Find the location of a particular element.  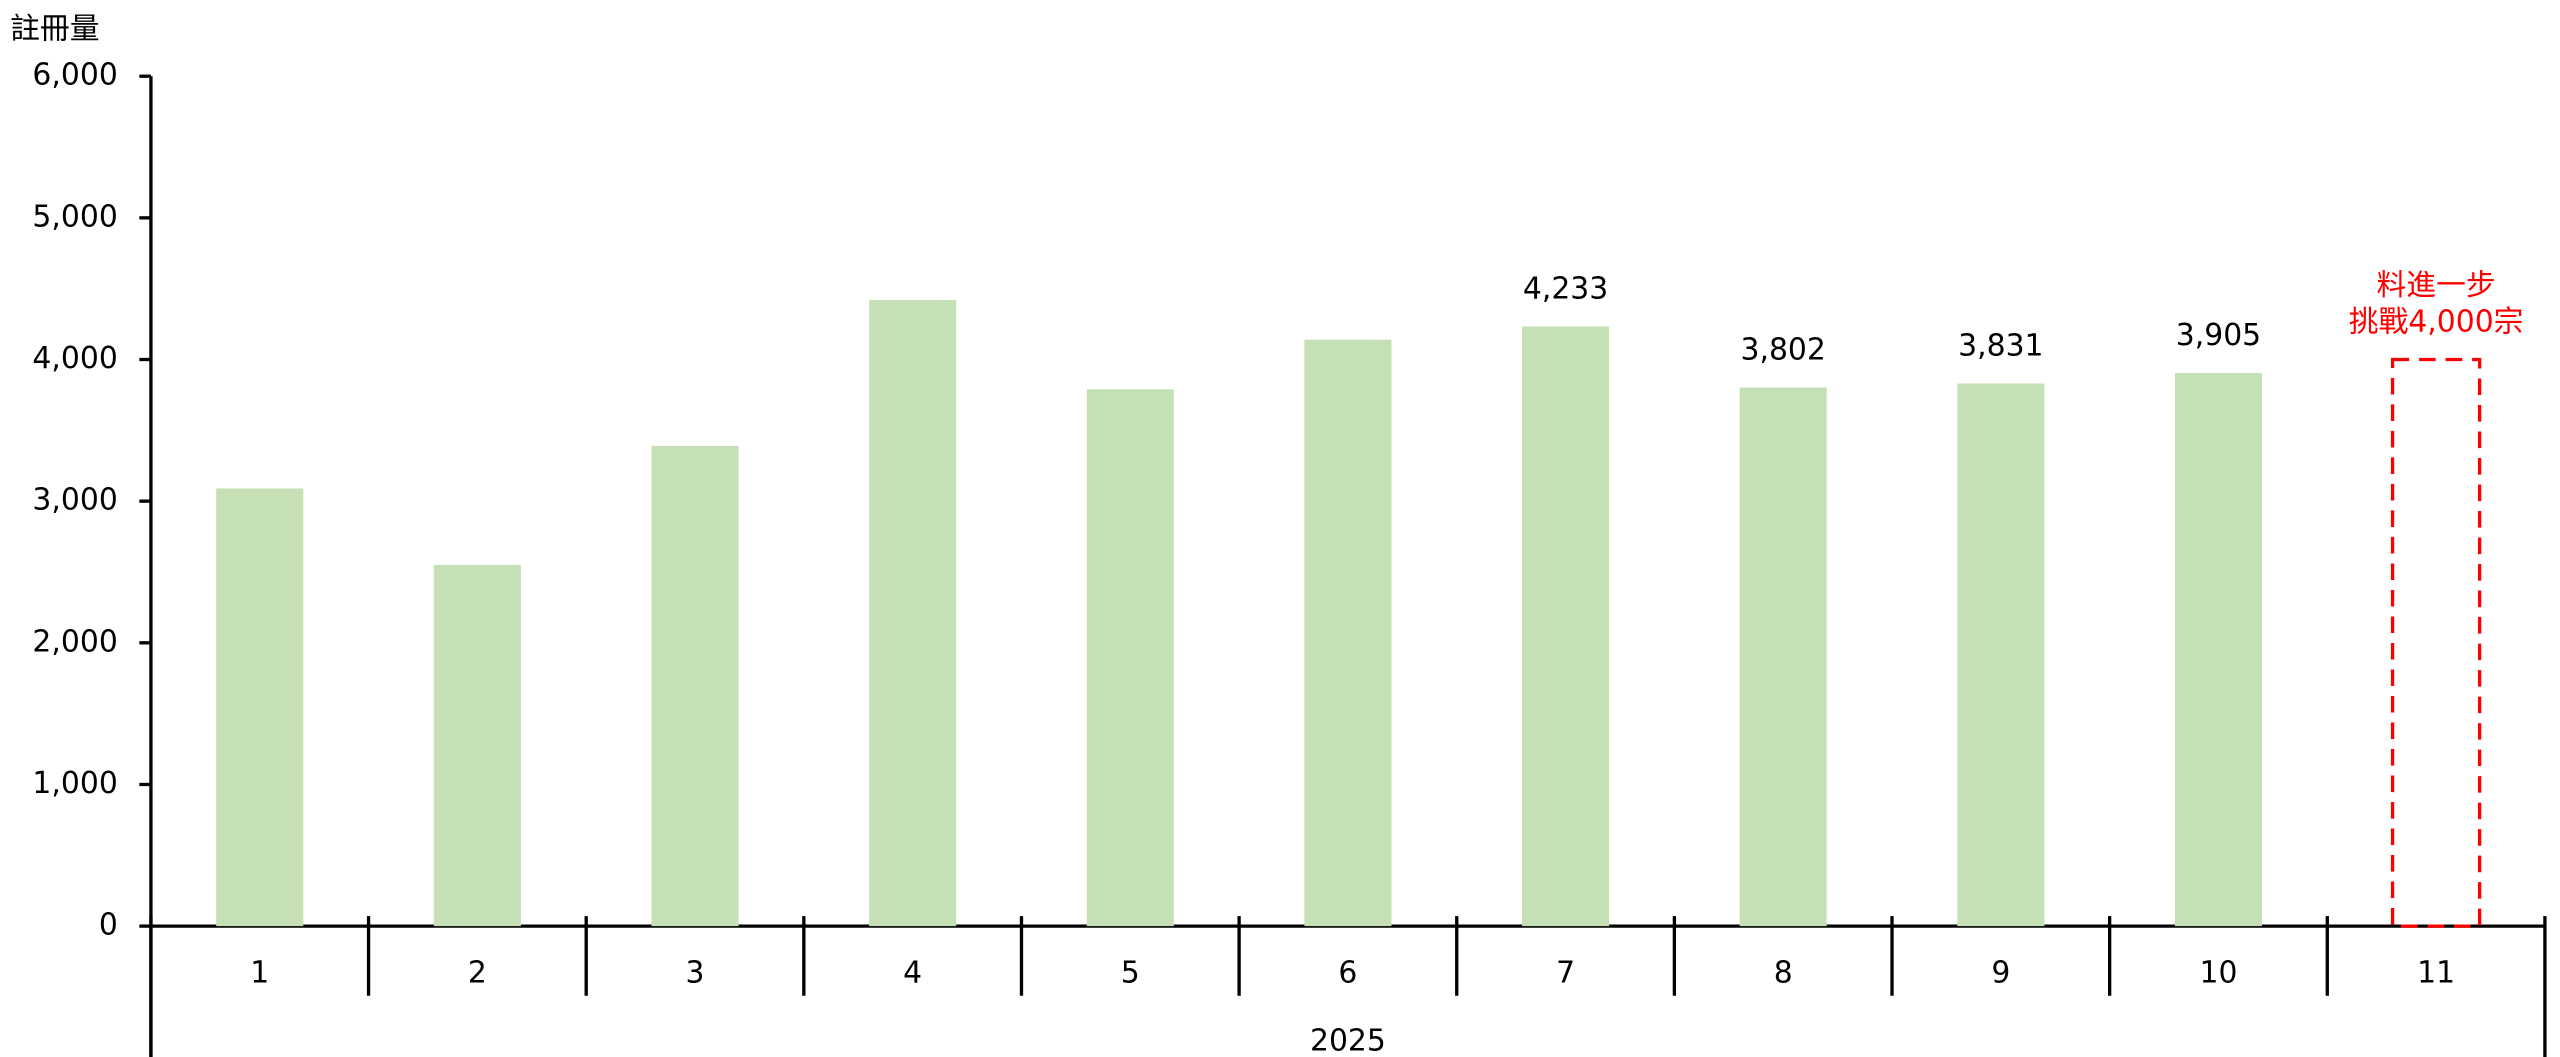

x-tick-label: 10 is located at coordinates (2218, 973).